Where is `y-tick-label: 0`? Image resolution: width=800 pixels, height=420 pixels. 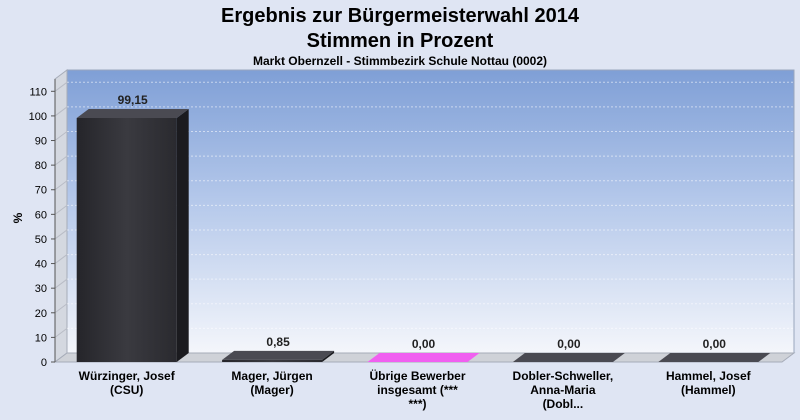 y-tick-label: 0 is located at coordinates (44, 363).